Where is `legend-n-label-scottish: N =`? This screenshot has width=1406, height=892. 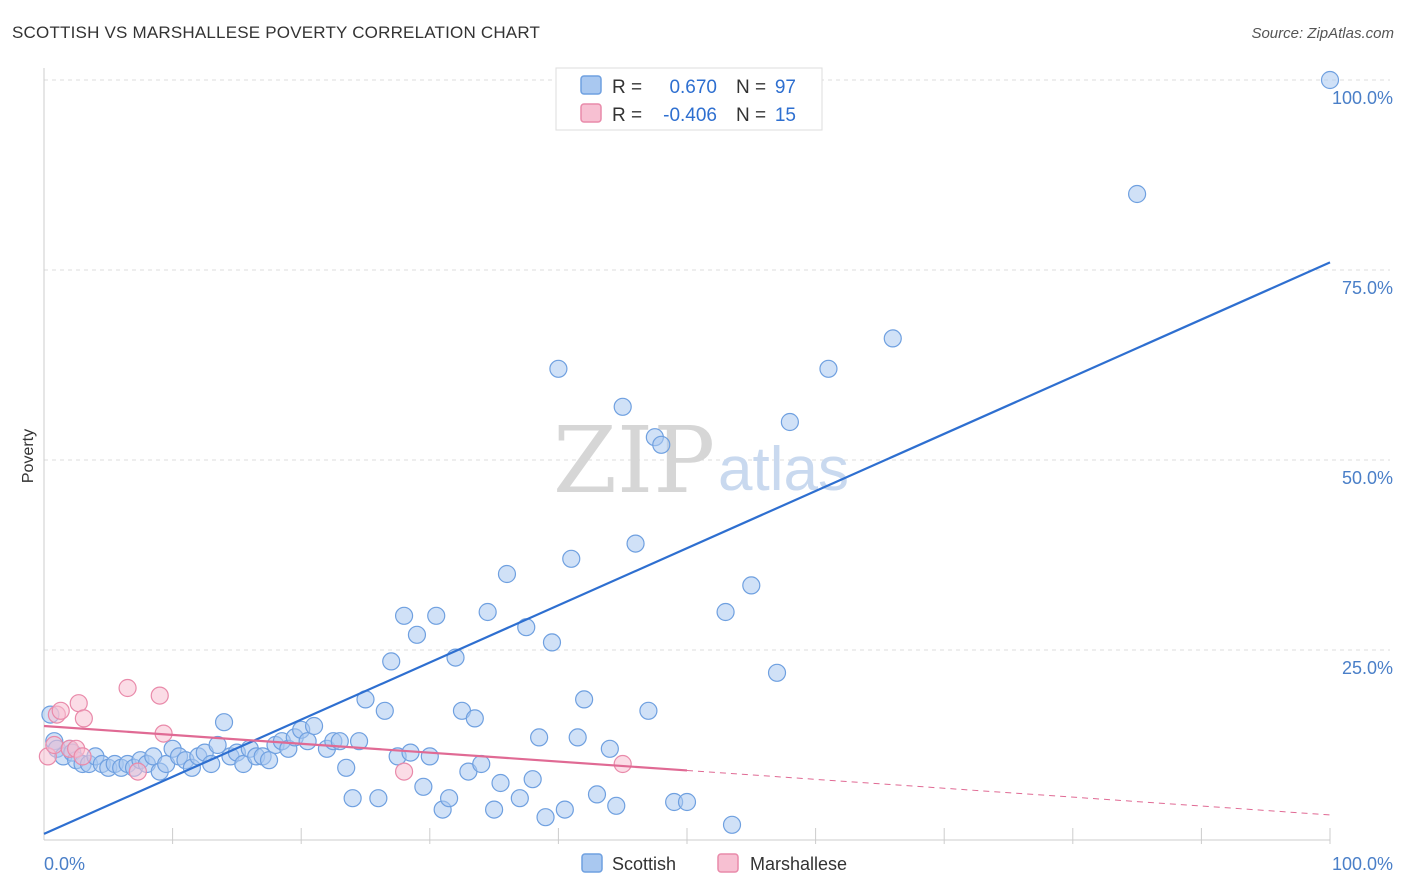 legend-n-label-scottish: N = is located at coordinates (751, 87).